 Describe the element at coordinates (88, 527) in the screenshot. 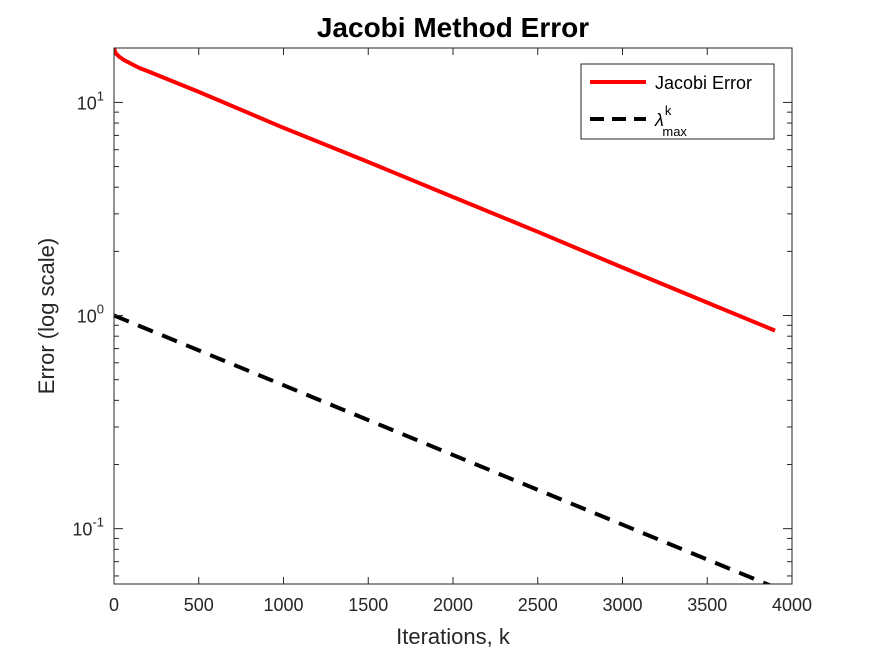

I see `y-tick-label: 10⁻¹` at that location.